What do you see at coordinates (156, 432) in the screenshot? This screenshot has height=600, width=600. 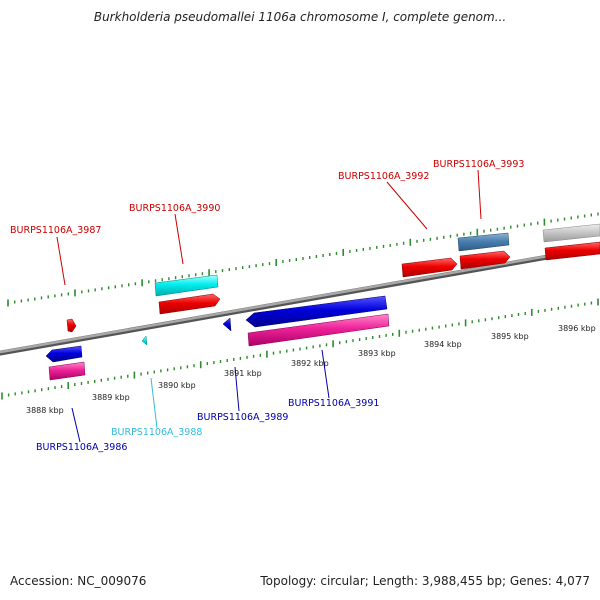 I see `gene-label-3988: BURPS1106A_3988` at bounding box center [156, 432].